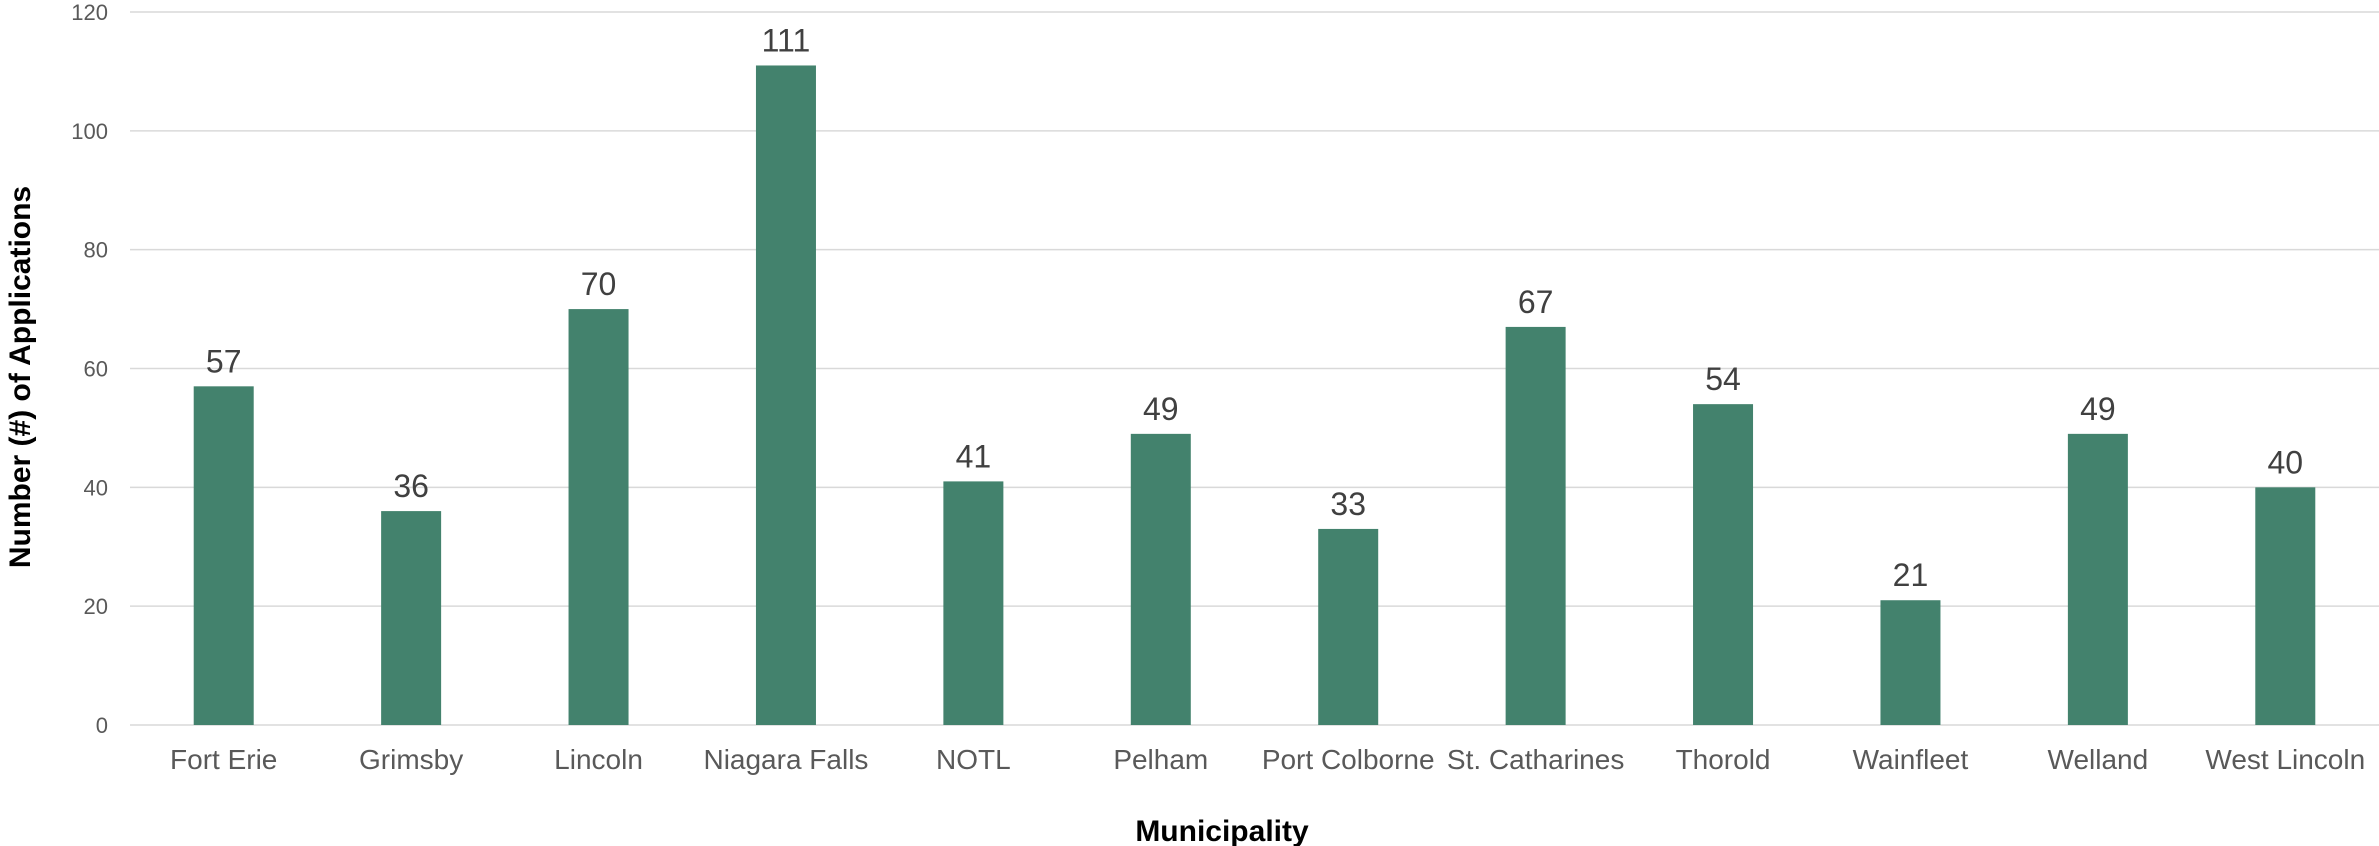 This screenshot has height=846, width=2379. I want to click on y-tick-label: 0, so click(102, 725).